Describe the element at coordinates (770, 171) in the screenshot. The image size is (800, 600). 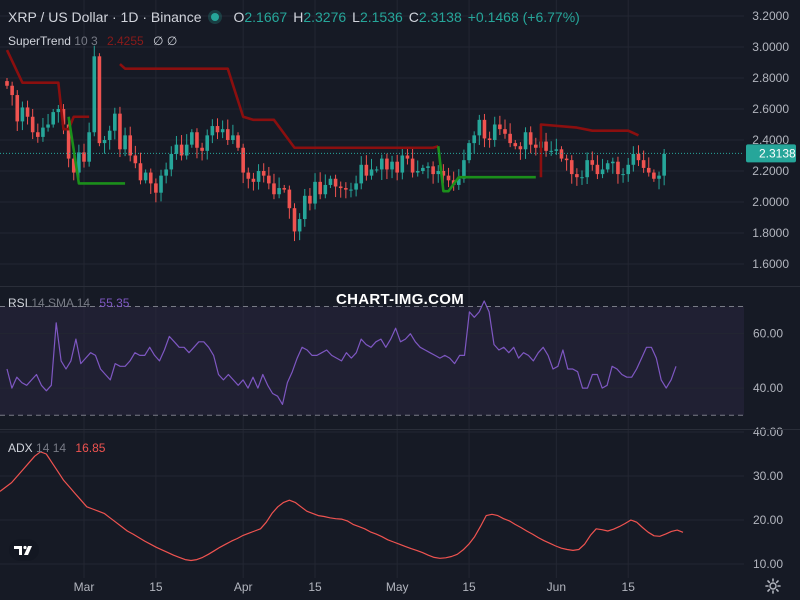
I see `price-axis-tick-label: 2.2000` at that location.